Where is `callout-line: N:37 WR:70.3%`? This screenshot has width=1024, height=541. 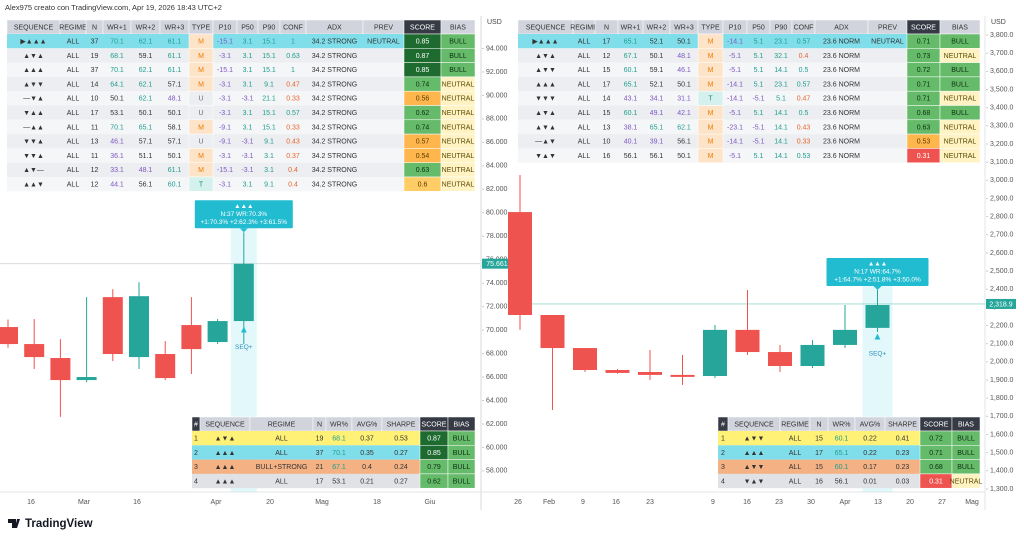
callout-line: N:37 WR:70.3% is located at coordinates (243, 214).